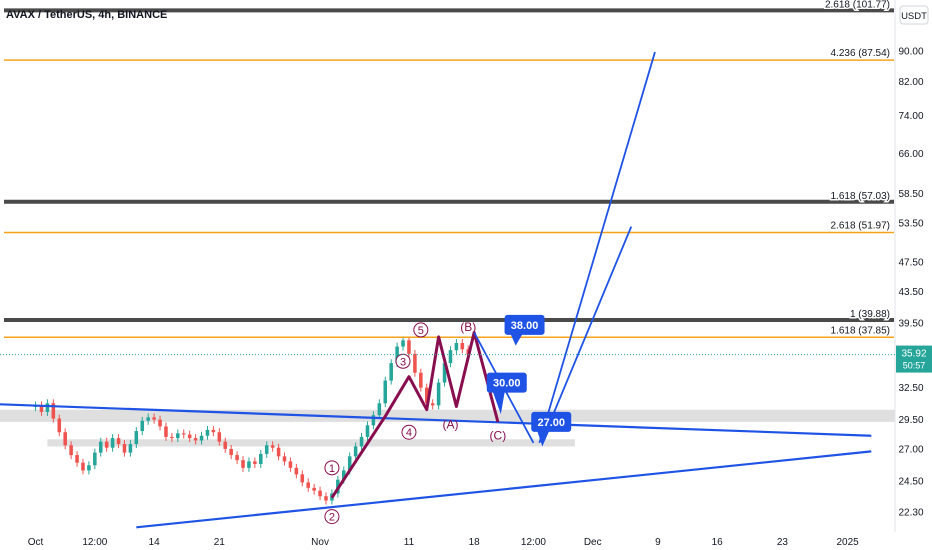 The width and height of the screenshot is (932, 550). Describe the element at coordinates (910, 513) in the screenshot. I see `y-tick-label: 22.30` at that location.